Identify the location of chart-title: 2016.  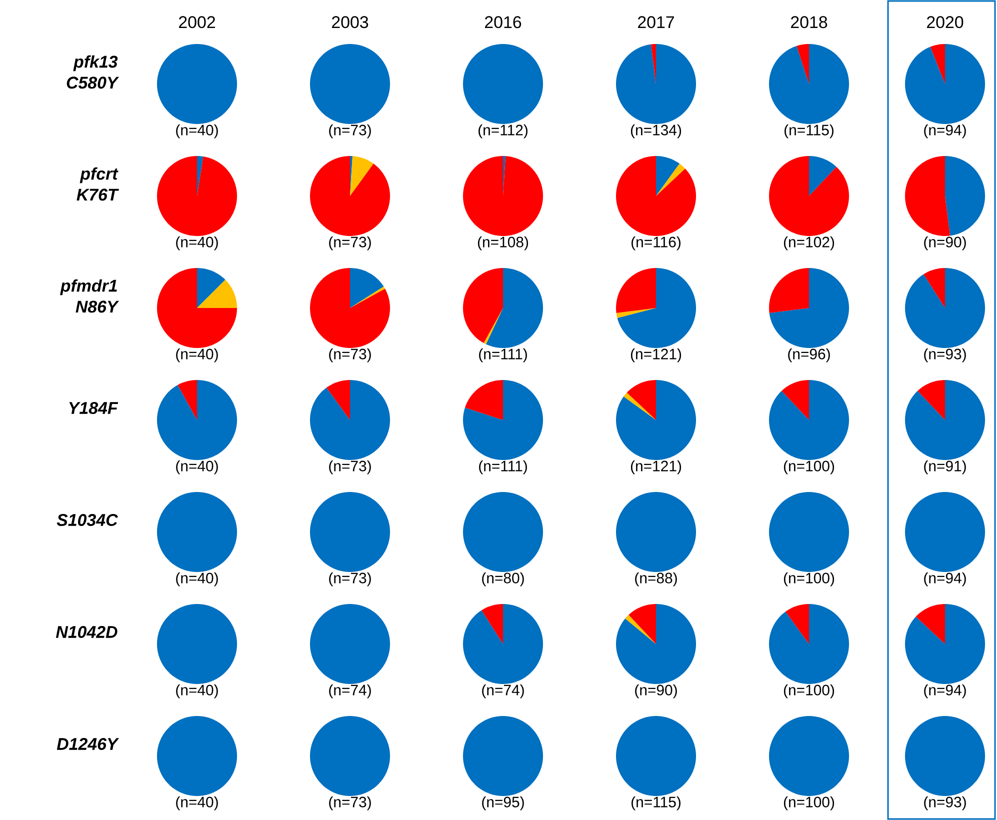
(503, 22).